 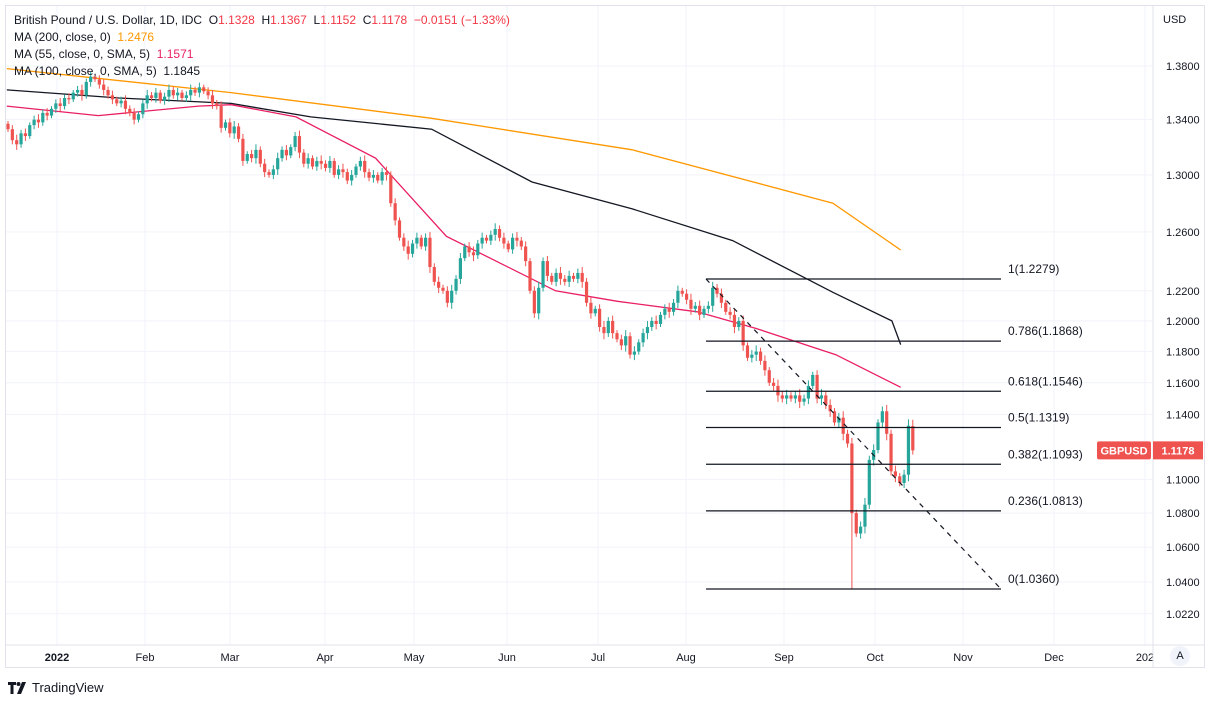 I want to click on y-tick-label: 1.3400, so click(x=1183, y=121).